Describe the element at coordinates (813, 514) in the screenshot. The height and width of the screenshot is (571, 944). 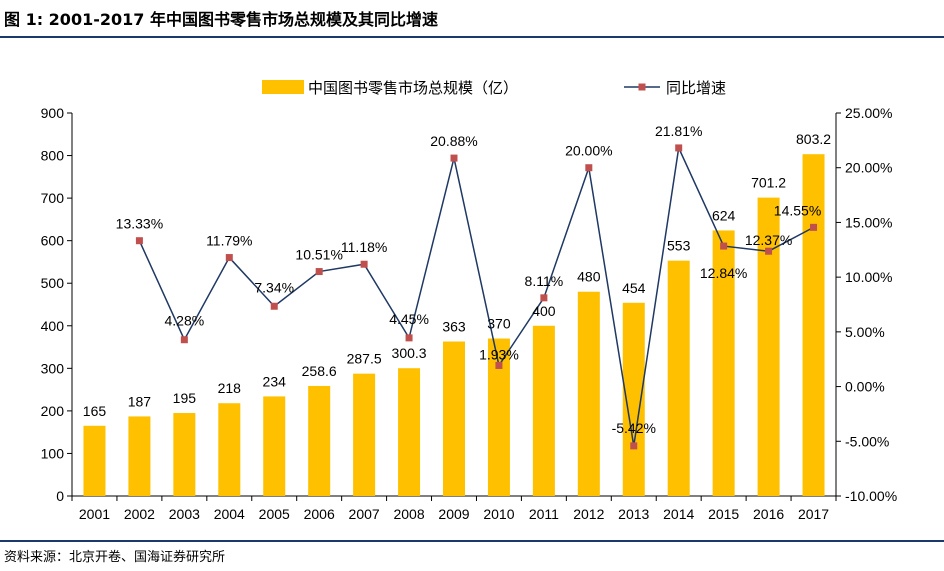
I see `x-axis-tick-label: 2017` at that location.